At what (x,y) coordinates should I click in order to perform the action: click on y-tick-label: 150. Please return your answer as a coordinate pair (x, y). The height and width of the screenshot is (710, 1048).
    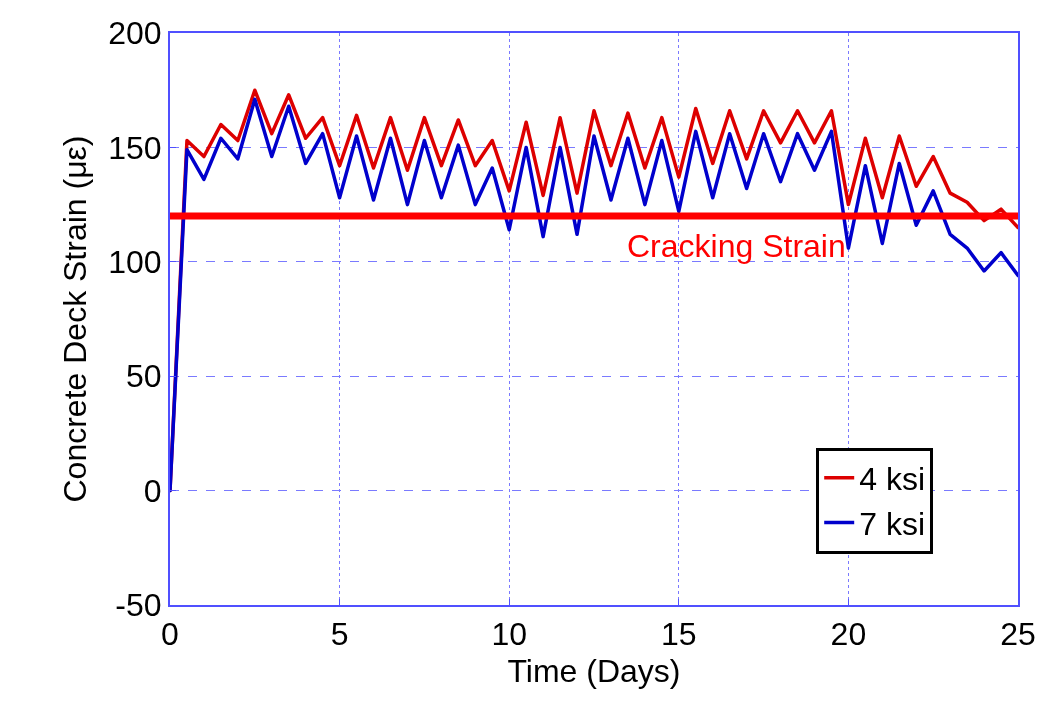
    Looking at the image, I should click on (135, 147).